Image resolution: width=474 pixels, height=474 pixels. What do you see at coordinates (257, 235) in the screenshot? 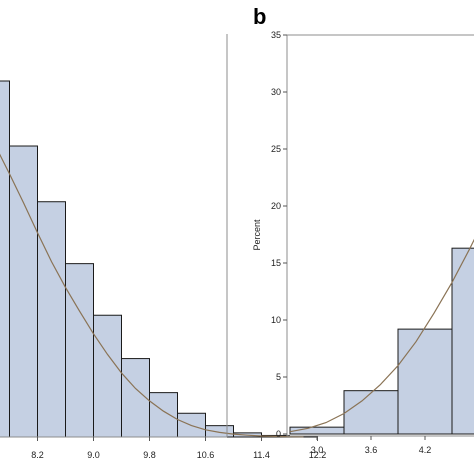
I see `panel-b-y-axis-label: Percent` at bounding box center [257, 235].